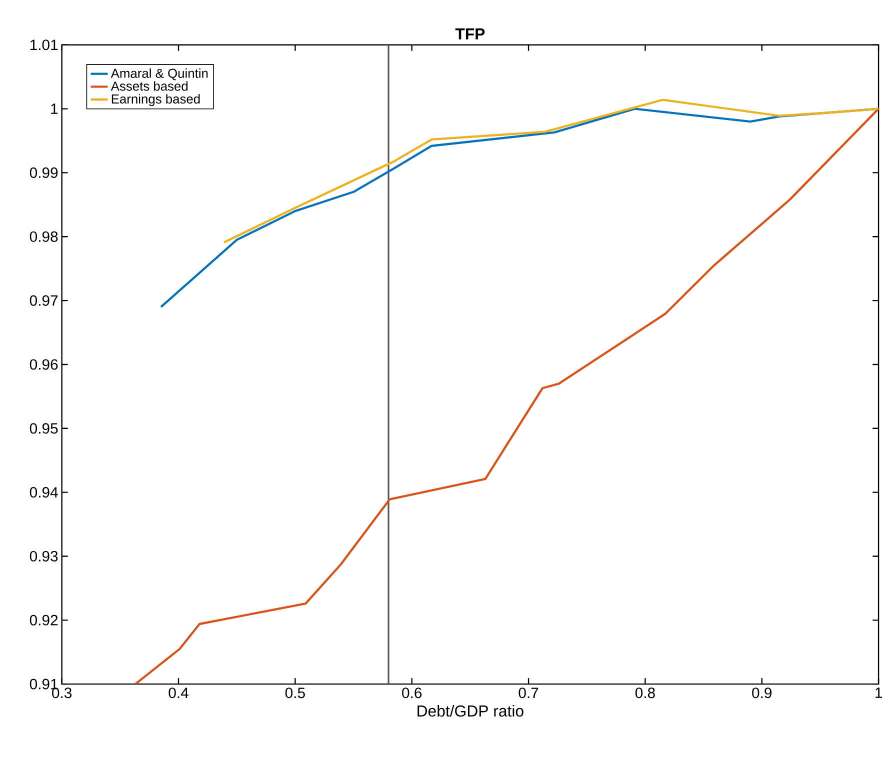  Describe the element at coordinates (295, 693) in the screenshot. I see `x-tick-label: 0.5` at that location.